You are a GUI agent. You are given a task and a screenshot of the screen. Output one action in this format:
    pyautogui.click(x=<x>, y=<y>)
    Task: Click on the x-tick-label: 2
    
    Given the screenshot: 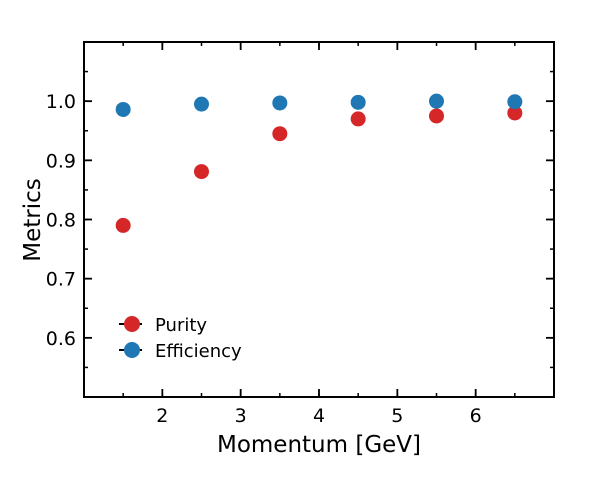 What is the action you would take?
    pyautogui.click(x=162, y=416)
    